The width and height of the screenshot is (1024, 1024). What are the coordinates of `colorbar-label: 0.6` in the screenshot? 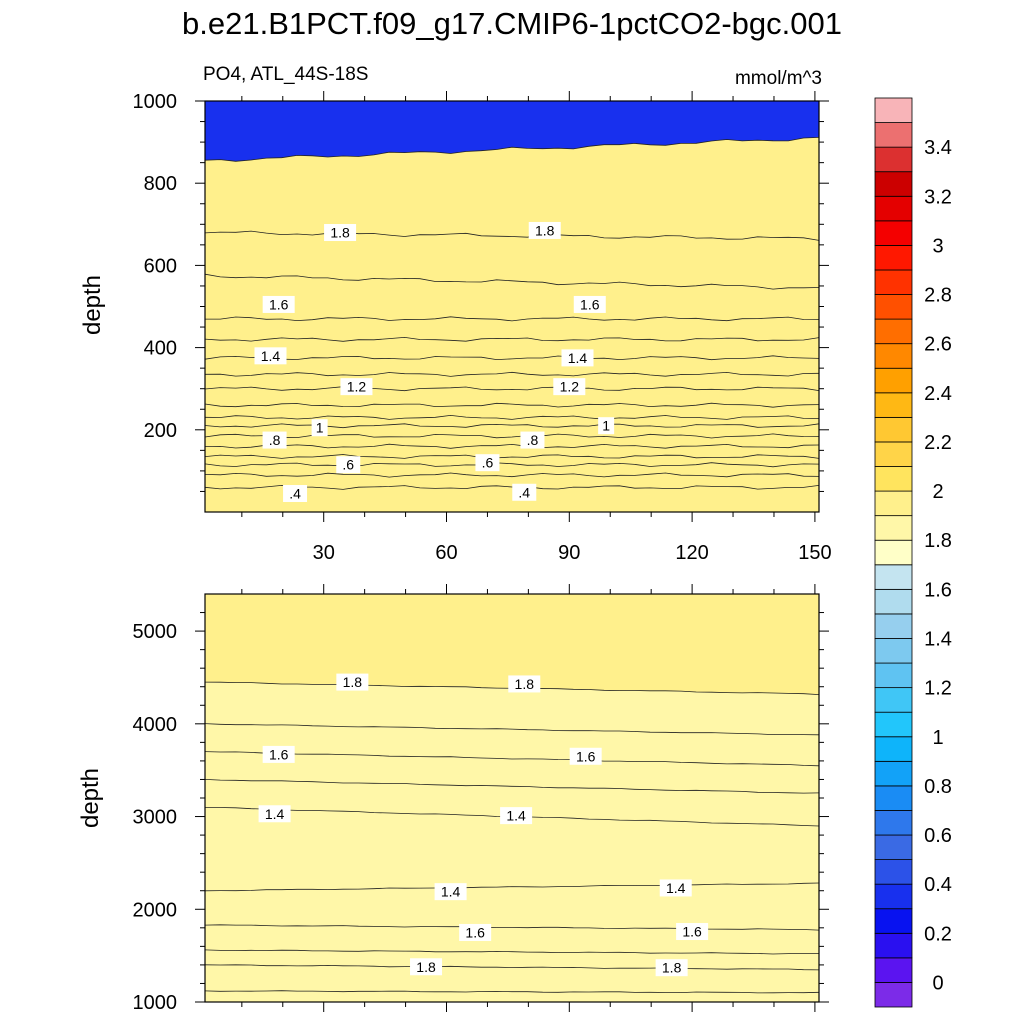 It's located at (938, 836).